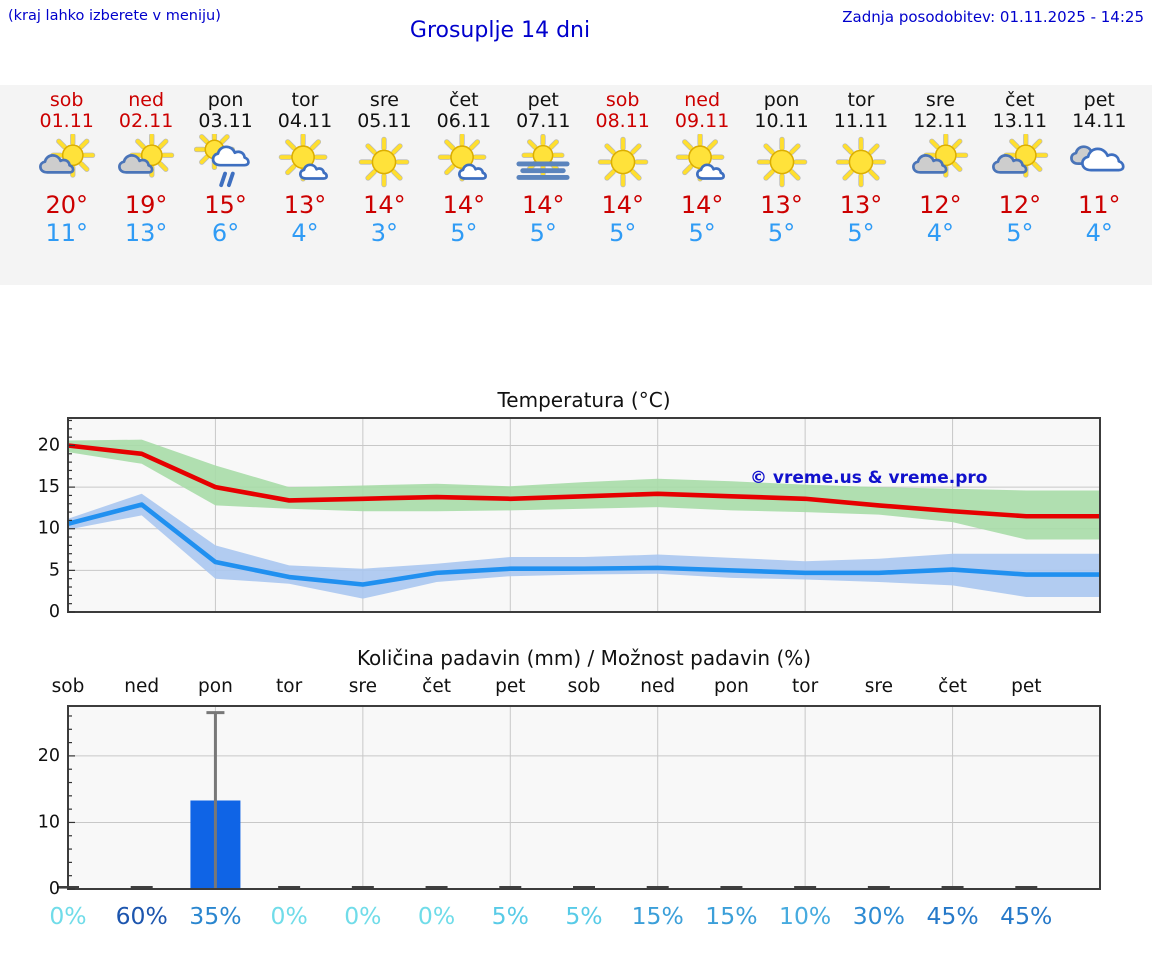 The width and height of the screenshot is (1152, 975). What do you see at coordinates (702, 100) in the screenshot?
I see `day-name: ned` at bounding box center [702, 100].